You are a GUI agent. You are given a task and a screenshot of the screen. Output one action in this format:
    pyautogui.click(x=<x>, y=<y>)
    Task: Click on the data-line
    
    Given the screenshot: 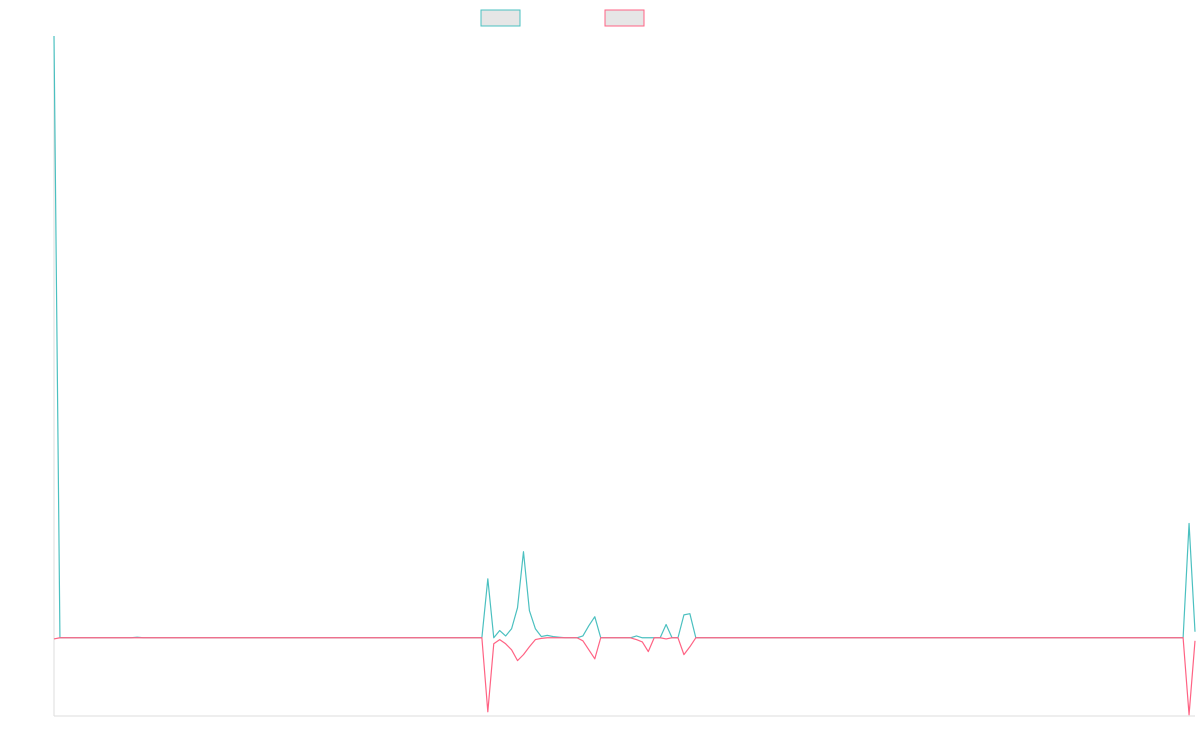 What is the action you would take?
    pyautogui.click(x=624, y=676)
    